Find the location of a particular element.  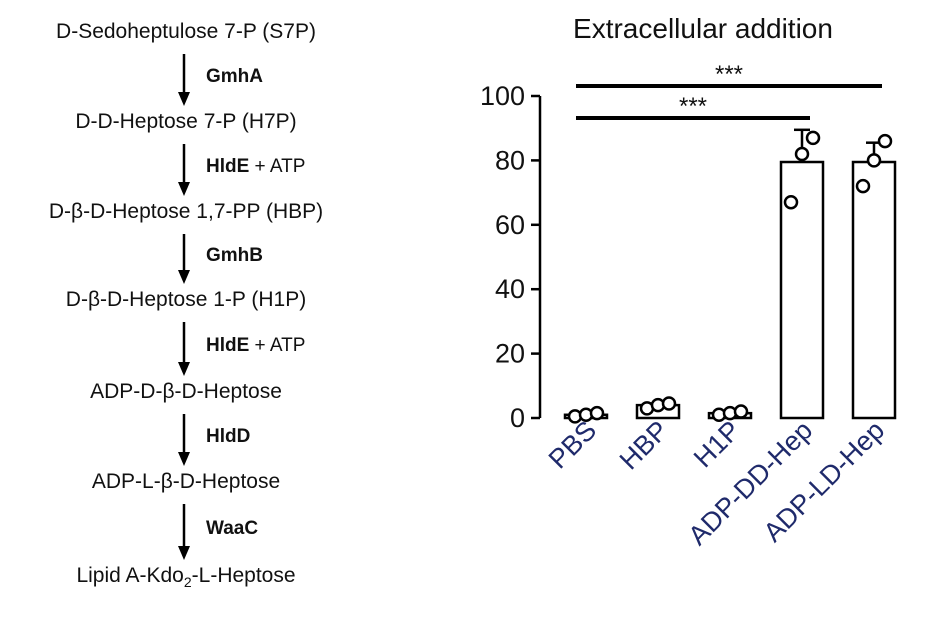

y-tick-label: 0 is located at coordinates (517, 418).